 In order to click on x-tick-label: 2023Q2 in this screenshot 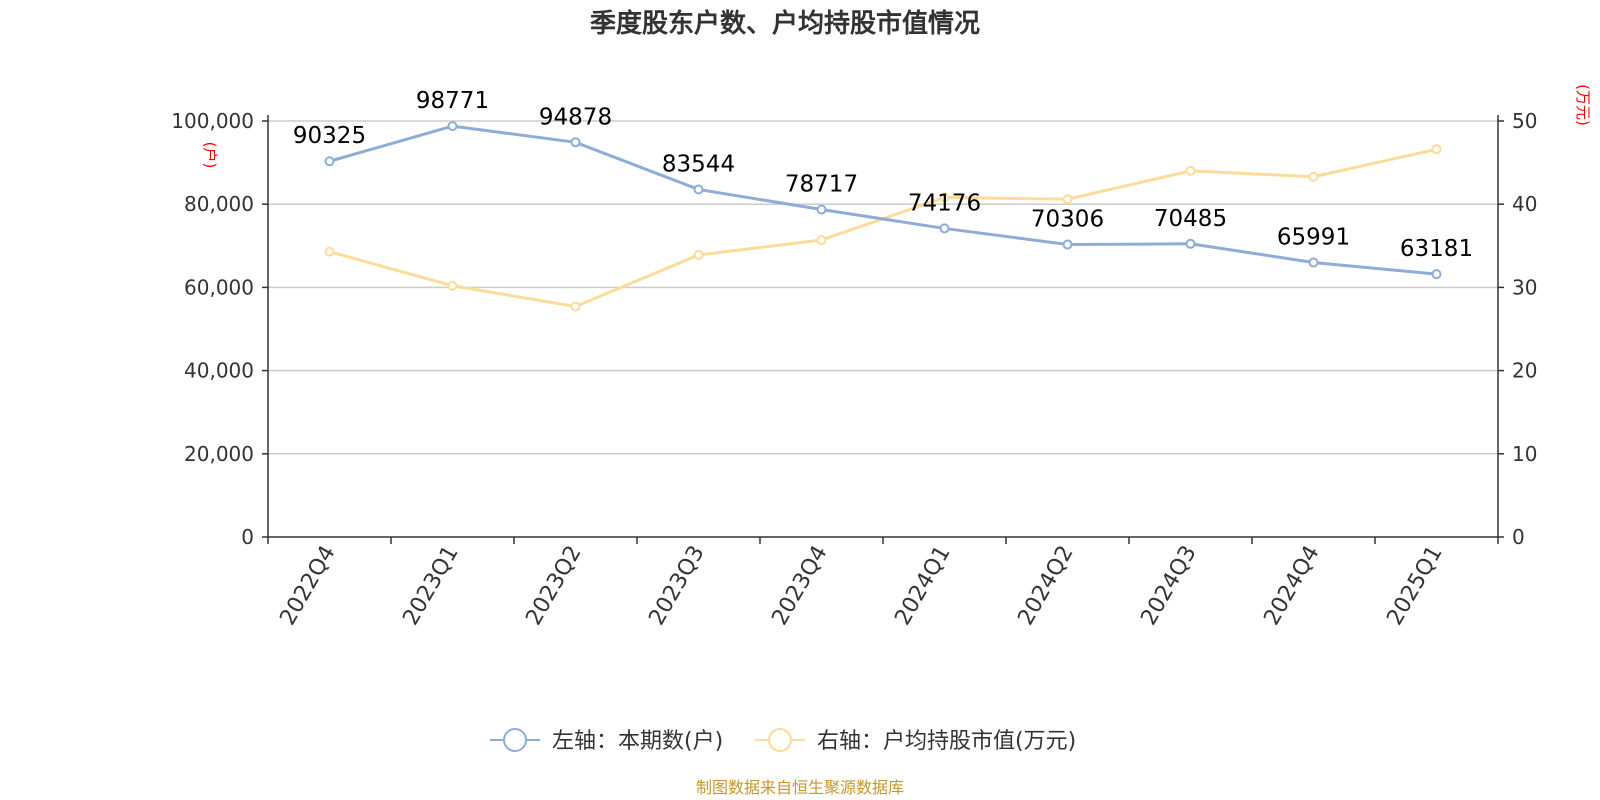, I will do `click(553, 586)`.